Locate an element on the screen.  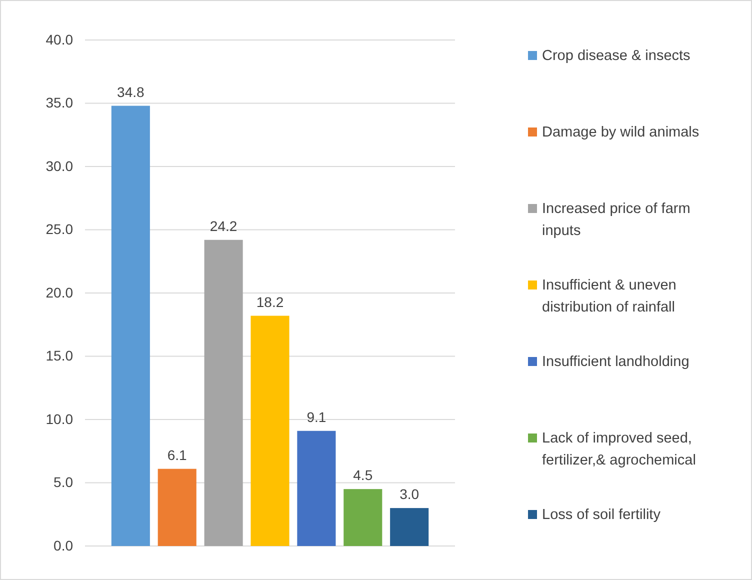
y-tick-label: 0.0 is located at coordinates (64, 545).